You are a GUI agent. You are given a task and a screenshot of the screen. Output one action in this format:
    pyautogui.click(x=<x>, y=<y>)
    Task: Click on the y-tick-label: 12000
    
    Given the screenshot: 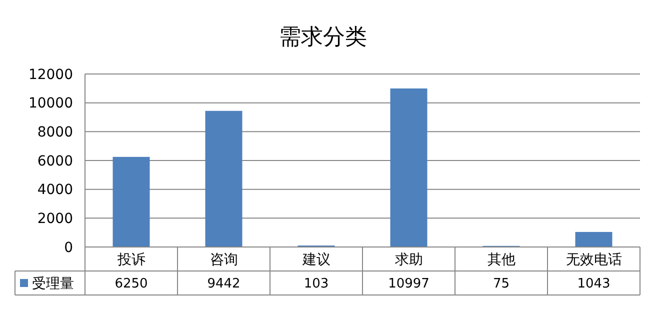 What is the action you would take?
    pyautogui.click(x=50, y=74)
    